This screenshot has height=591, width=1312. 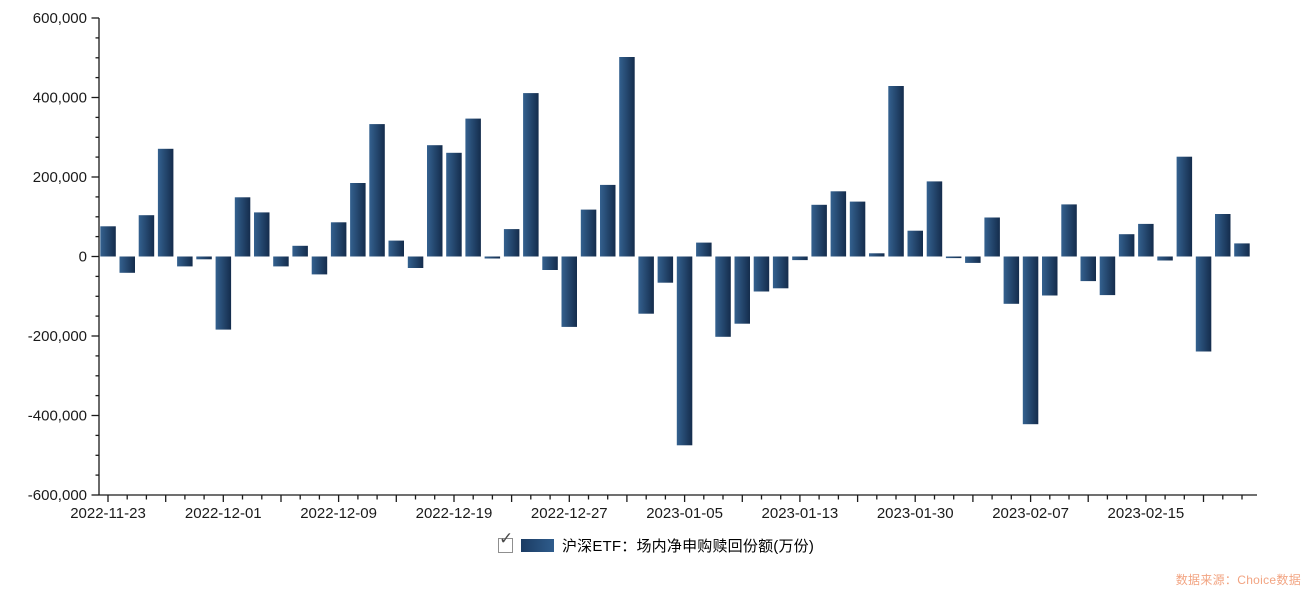 I want to click on svg-text: 2022-11-23, so click(x=108, y=513).